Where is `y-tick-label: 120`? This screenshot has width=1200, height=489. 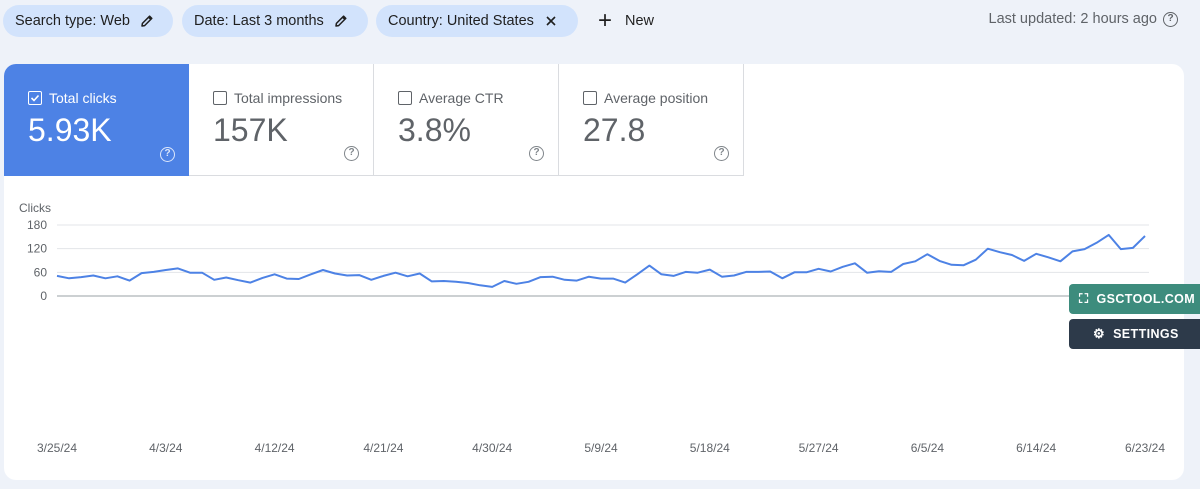 y-tick-label: 120 is located at coordinates (37, 249).